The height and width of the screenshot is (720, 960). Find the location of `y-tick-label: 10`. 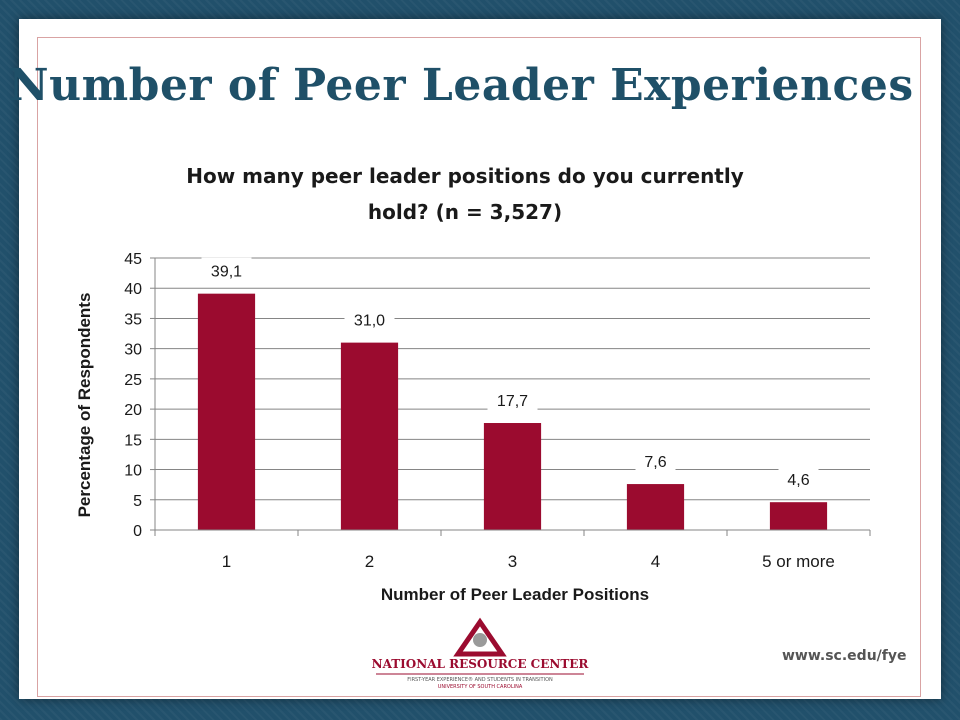

y-tick-label: 10 is located at coordinates (133, 471).